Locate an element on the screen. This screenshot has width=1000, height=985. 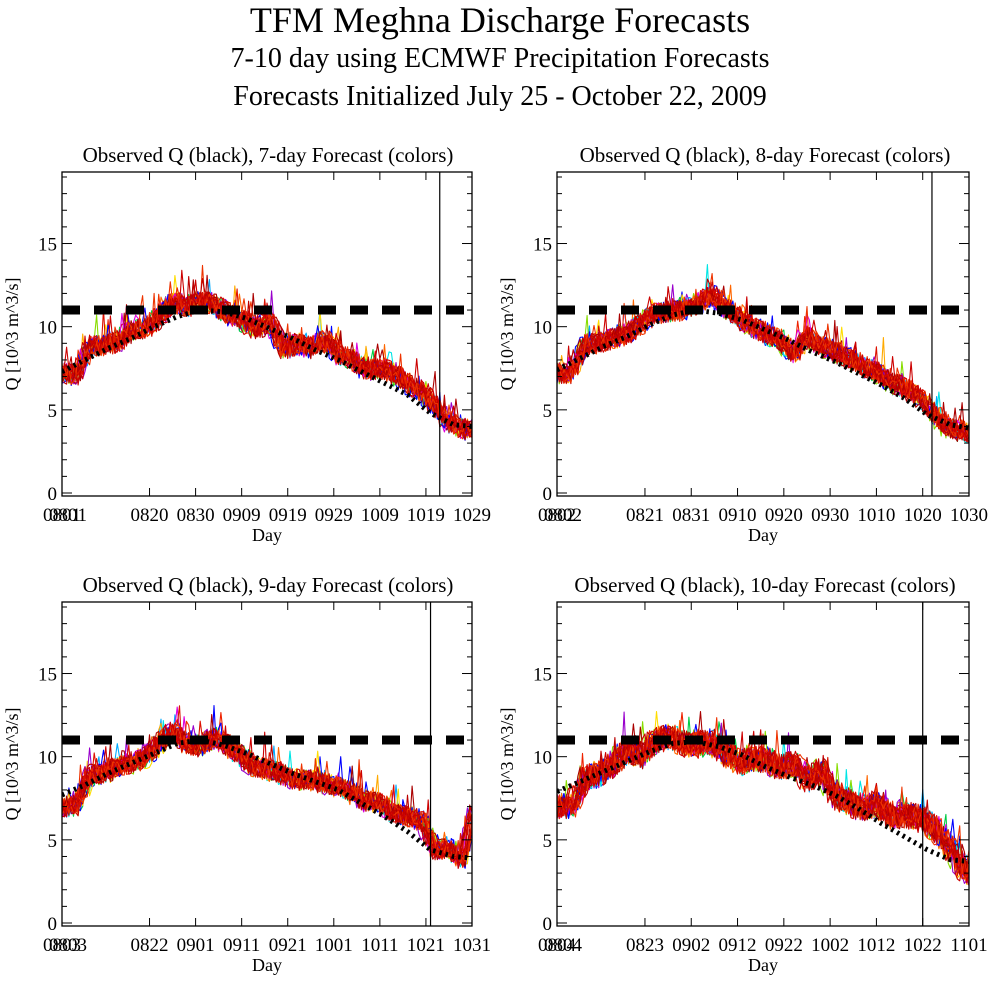
x-tick-label: 1011 is located at coordinates (379, 945).